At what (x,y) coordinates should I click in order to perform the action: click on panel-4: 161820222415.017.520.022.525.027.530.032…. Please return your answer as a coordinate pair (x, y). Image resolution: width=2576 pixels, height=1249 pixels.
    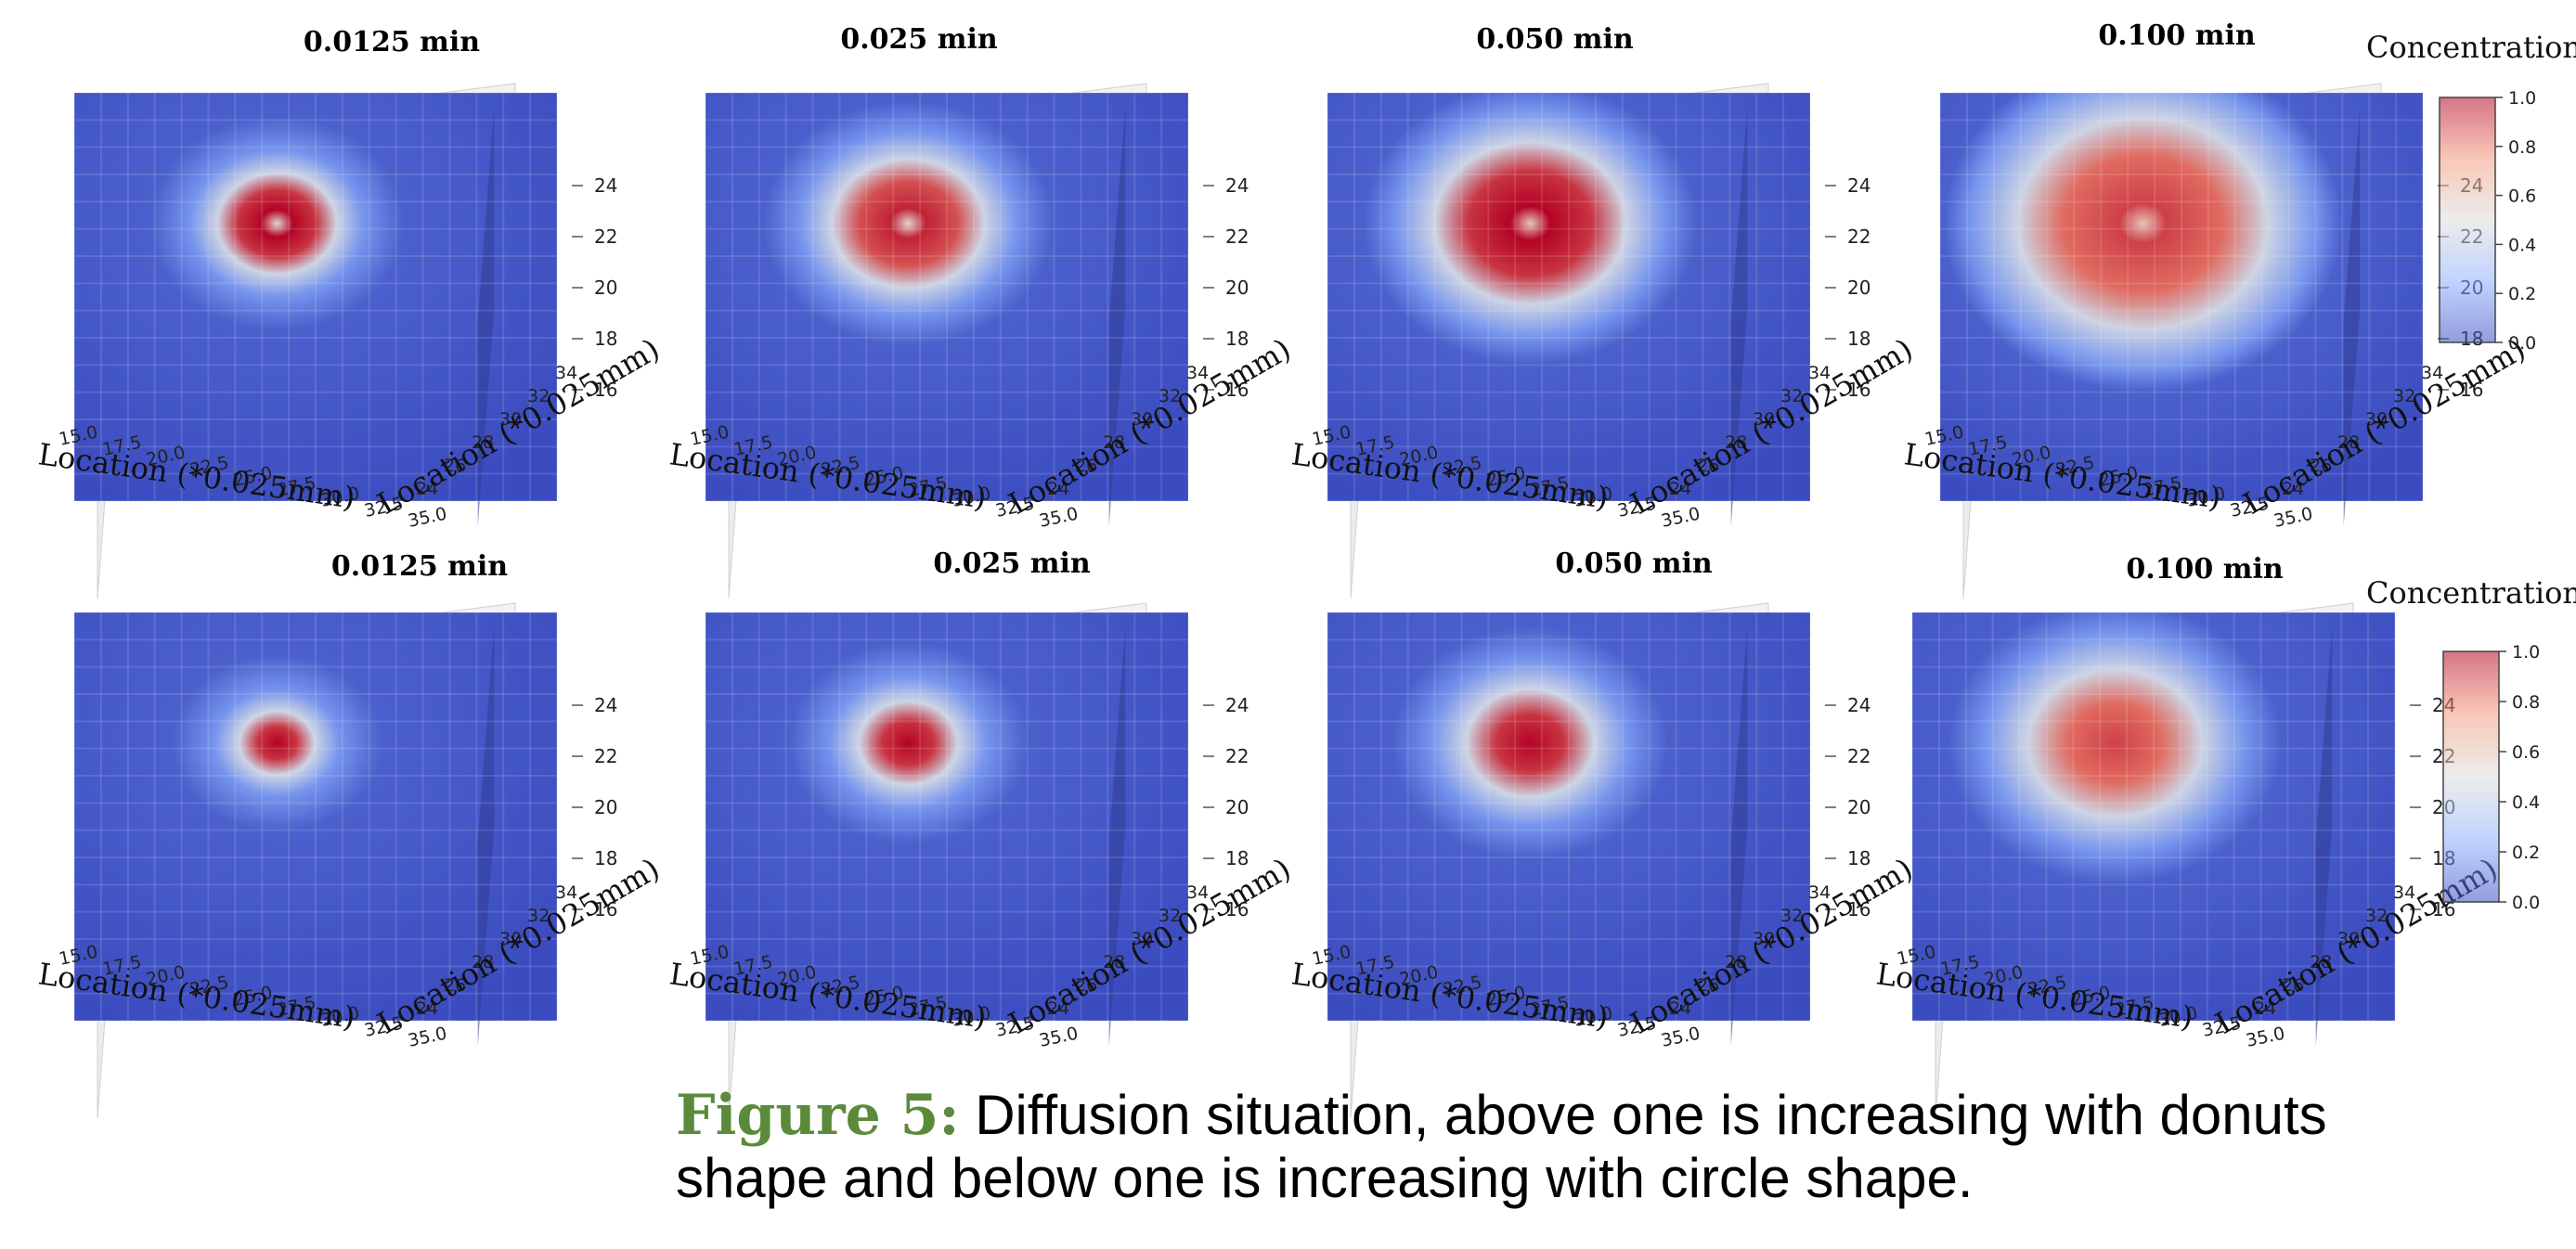
    Looking at the image, I should click on (2216, 341).